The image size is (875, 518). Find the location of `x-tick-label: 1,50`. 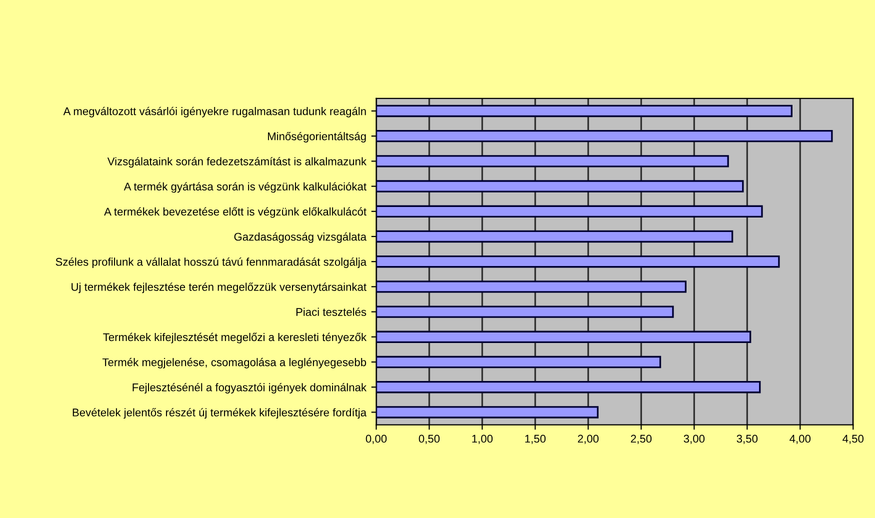

x-tick-label: 1,50 is located at coordinates (535, 439).